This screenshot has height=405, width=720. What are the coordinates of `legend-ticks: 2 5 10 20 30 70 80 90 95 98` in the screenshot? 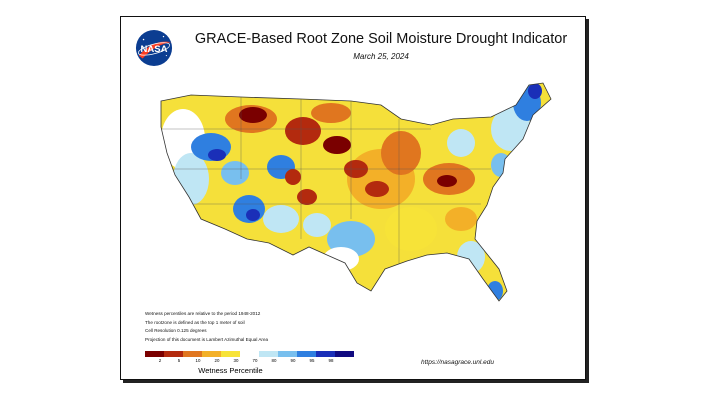 It's located at (249, 361).